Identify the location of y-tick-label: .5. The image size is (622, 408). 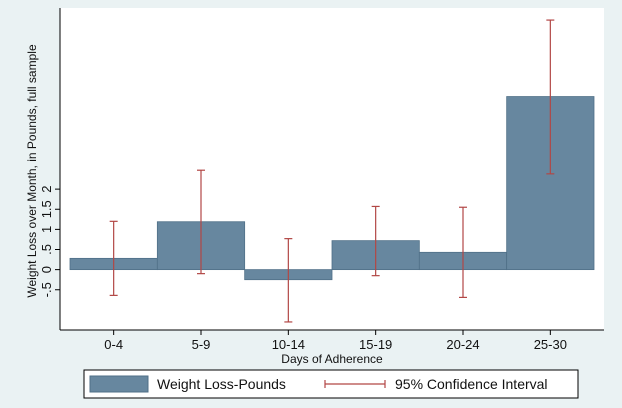
(46, 249).